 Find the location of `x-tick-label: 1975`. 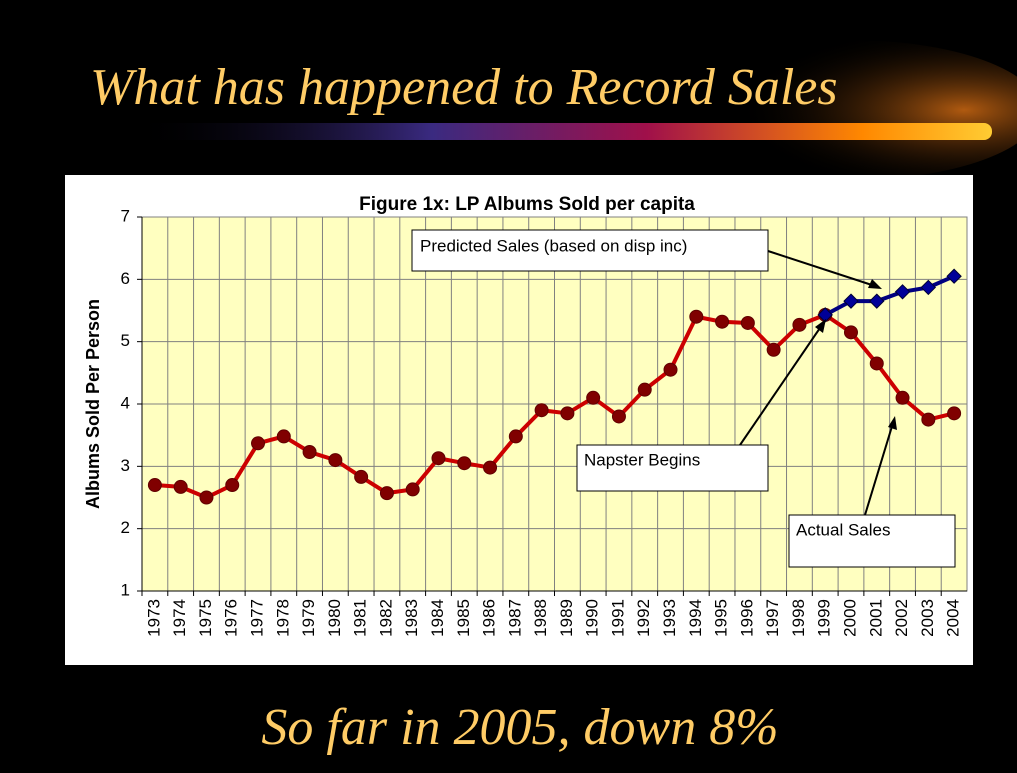

x-tick-label: 1975 is located at coordinates (205, 618).